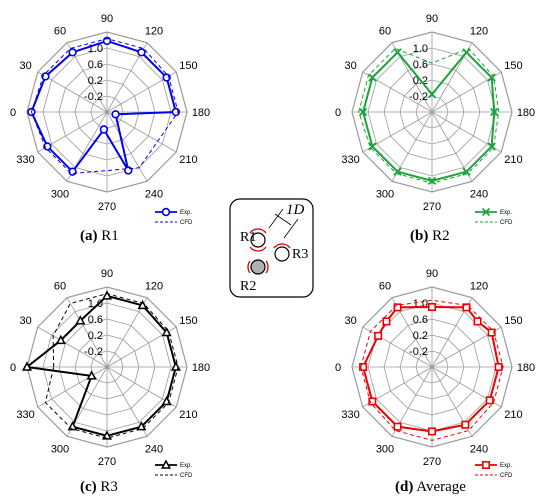 The width and height of the screenshot is (550, 496). Describe the element at coordinates (258, 249) in the screenshot. I see `rotation-arrow-r1-b` at that location.